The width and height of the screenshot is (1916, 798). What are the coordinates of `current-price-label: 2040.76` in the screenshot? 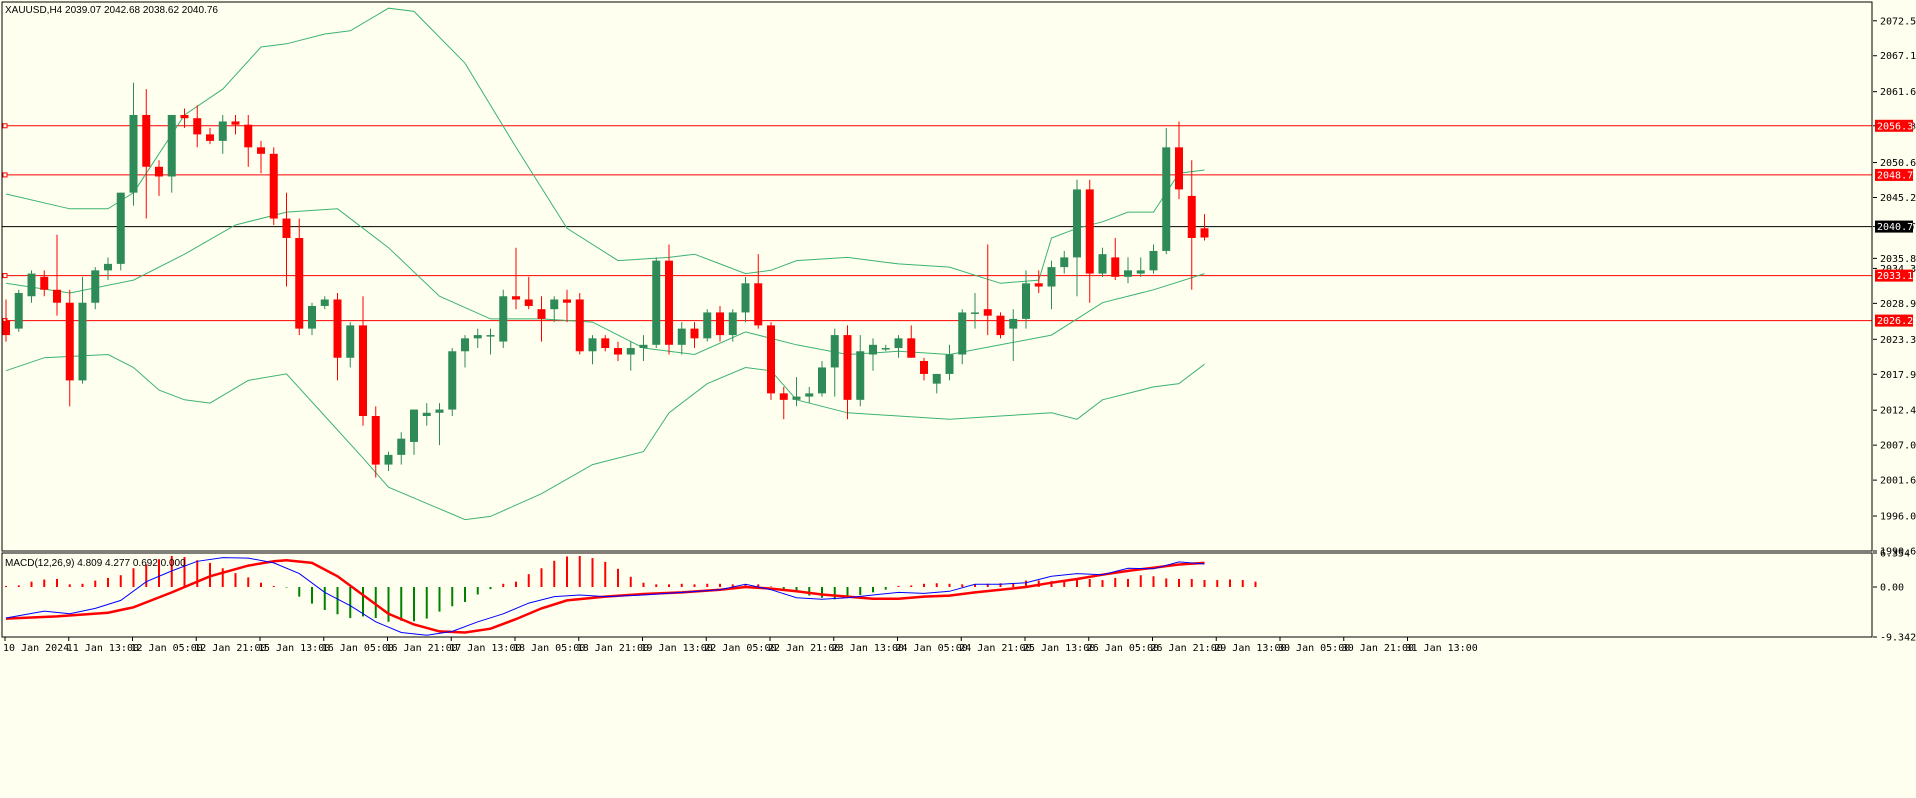 It's located at (1896, 227).